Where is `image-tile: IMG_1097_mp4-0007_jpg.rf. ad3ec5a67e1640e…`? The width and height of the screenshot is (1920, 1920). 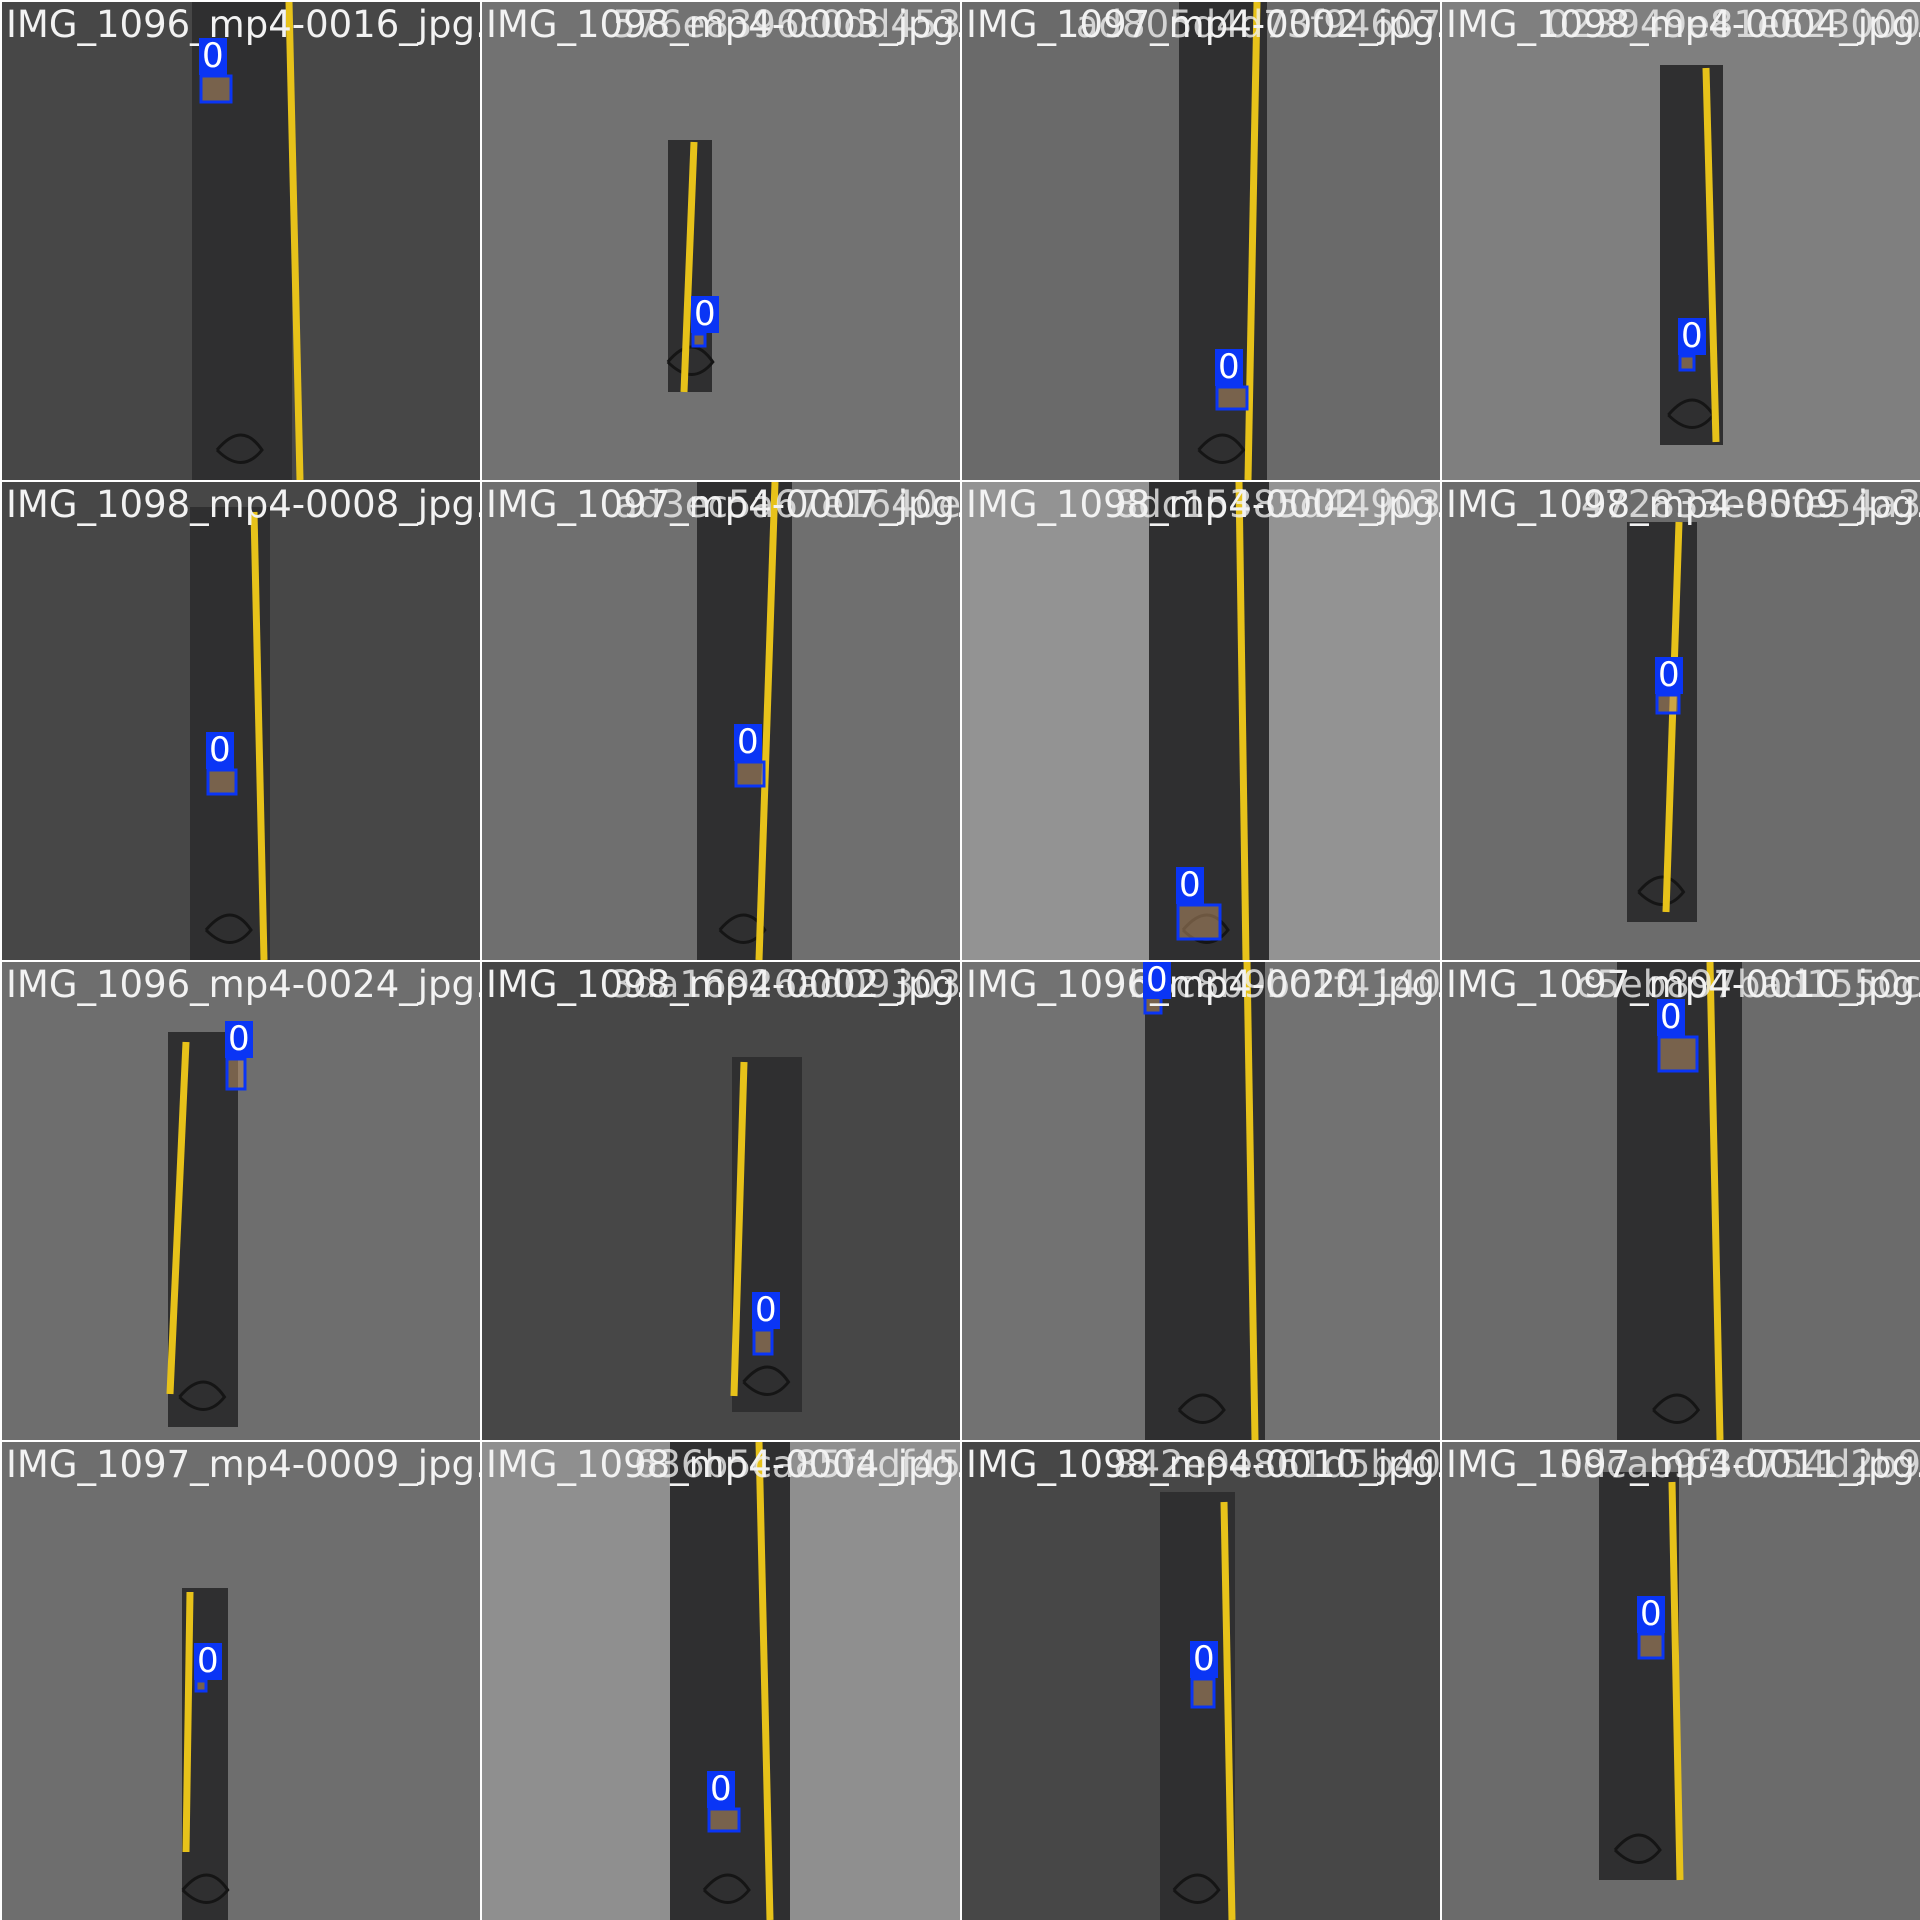
image-tile: IMG_1097_mp4-0007_jpg.rf. ad3ec5a67e1640e… is located at coordinates (721, 721).